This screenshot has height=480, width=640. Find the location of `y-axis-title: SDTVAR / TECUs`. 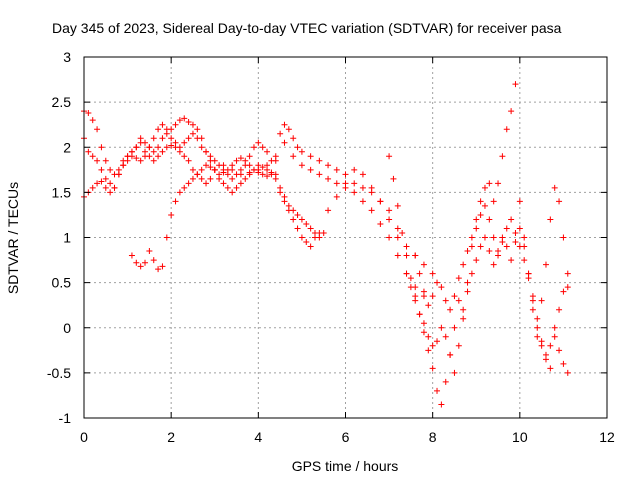

y-axis-title: SDTVAR / TECUs is located at coordinates (13, 238).